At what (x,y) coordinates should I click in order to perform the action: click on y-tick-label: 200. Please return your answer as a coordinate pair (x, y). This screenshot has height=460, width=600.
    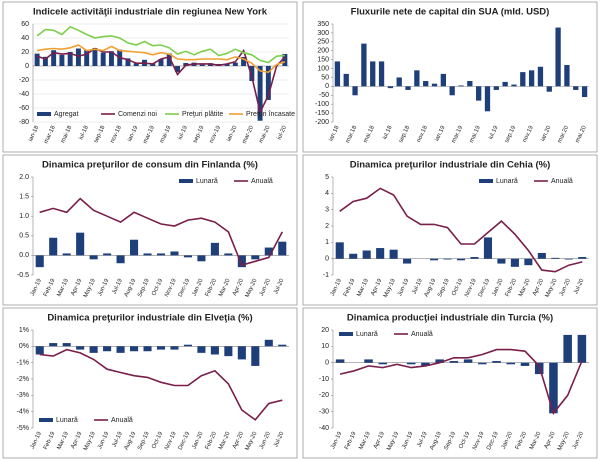
    Looking at the image, I should click on (323, 51).